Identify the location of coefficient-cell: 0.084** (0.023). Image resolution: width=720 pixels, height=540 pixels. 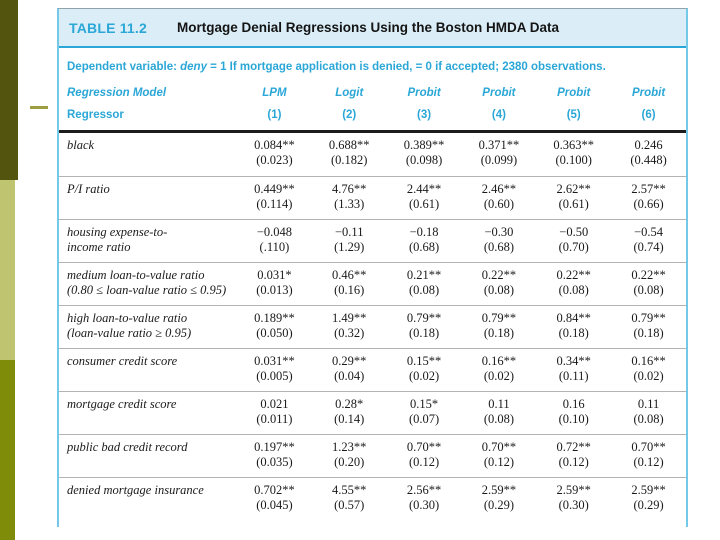
(274, 152).